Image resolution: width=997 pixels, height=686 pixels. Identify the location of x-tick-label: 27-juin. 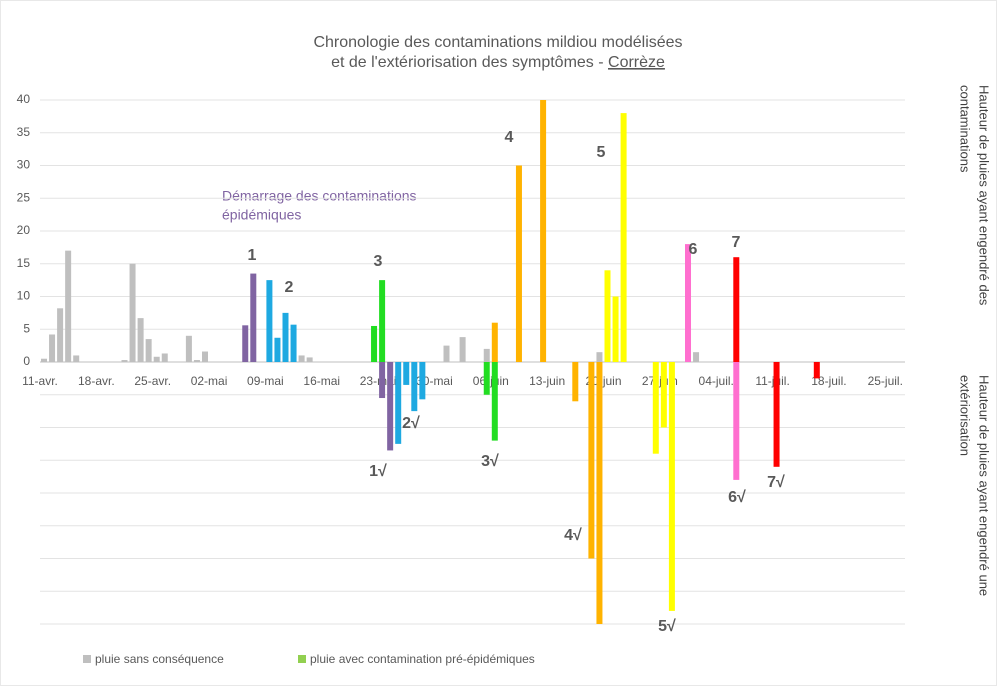
(660, 381).